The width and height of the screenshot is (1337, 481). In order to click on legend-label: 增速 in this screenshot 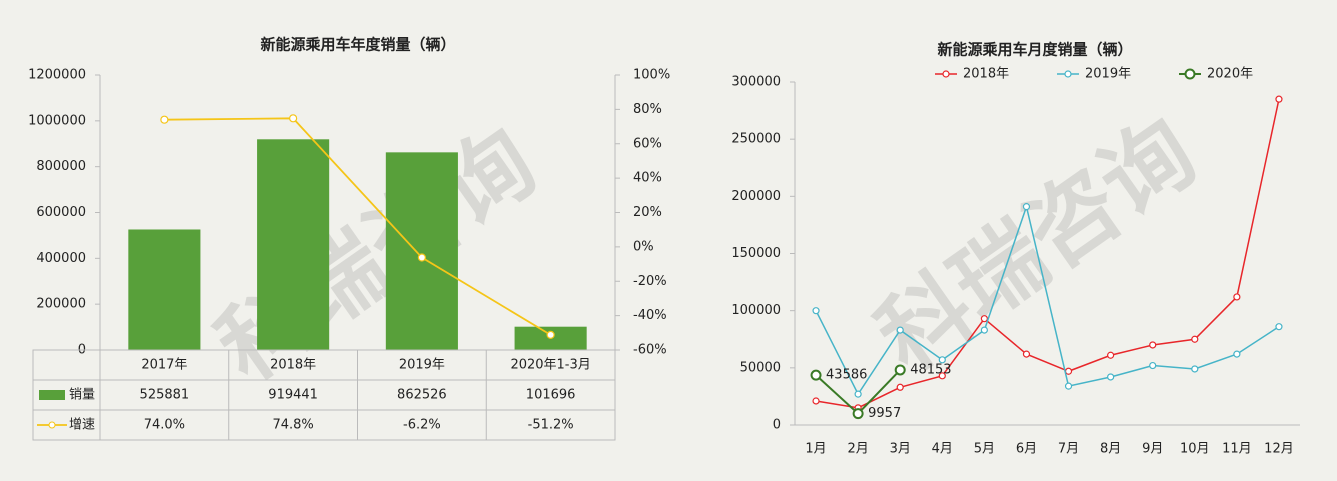, I will do `click(82, 425)`.